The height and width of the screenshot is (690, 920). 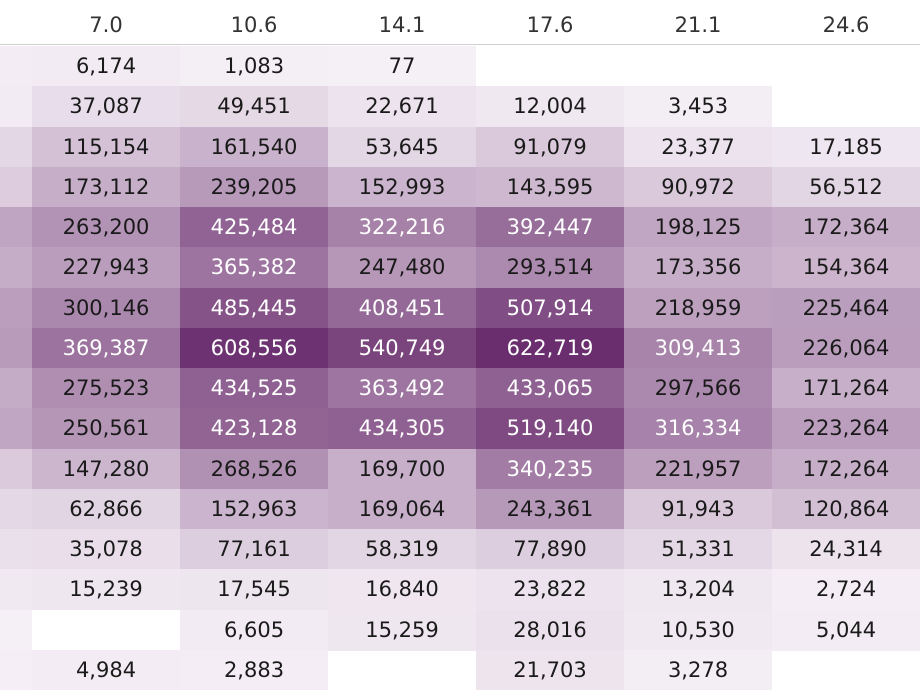 What do you see at coordinates (16, 469) in the screenshot?
I see `heatmap-cell: 89,308` at bounding box center [16, 469].